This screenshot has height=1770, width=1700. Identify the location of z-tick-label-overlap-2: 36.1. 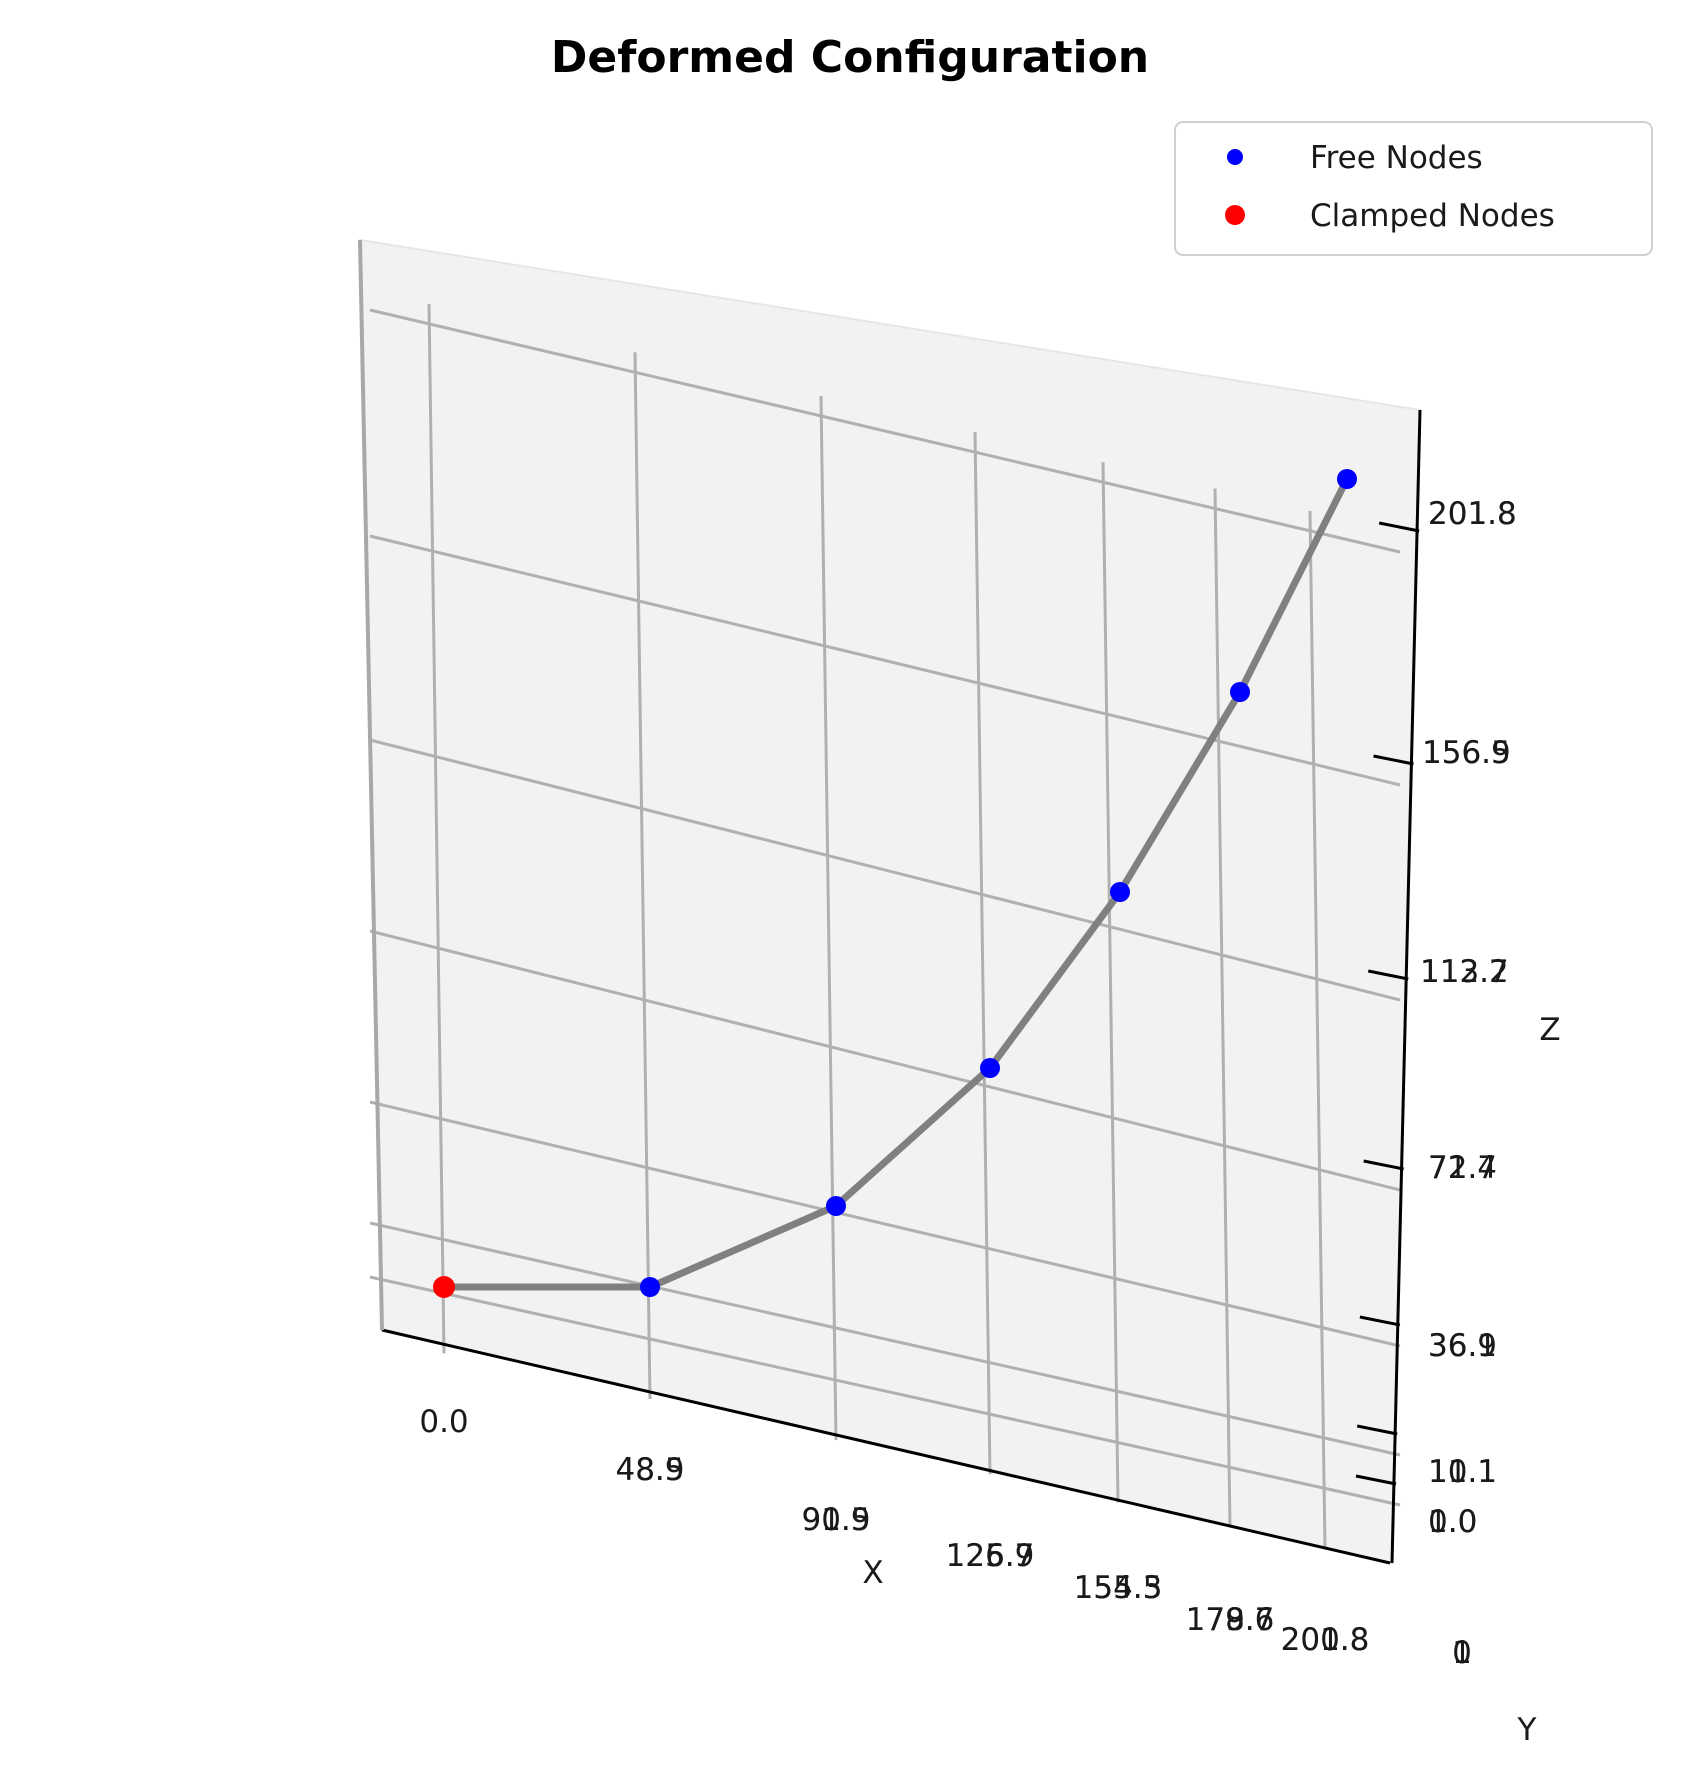
(1462, 1346).